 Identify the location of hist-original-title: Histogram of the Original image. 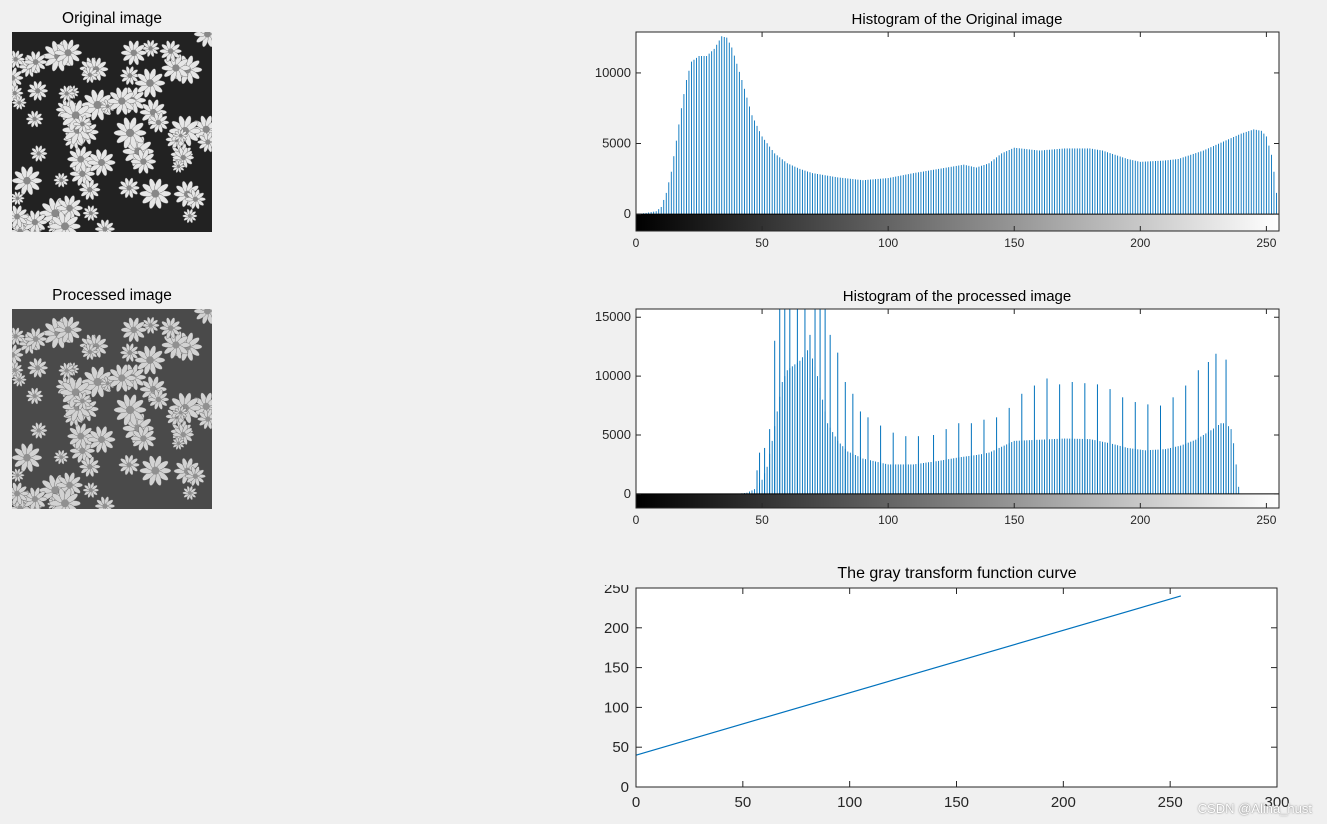
(957, 19).